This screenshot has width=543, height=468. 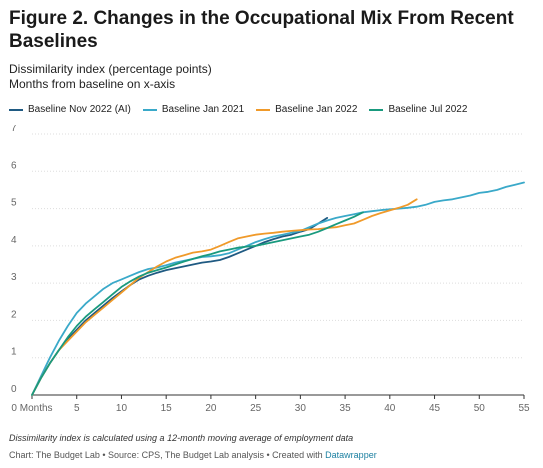 What do you see at coordinates (122, 408) in the screenshot?
I see `x-tick-label: 10` at bounding box center [122, 408].